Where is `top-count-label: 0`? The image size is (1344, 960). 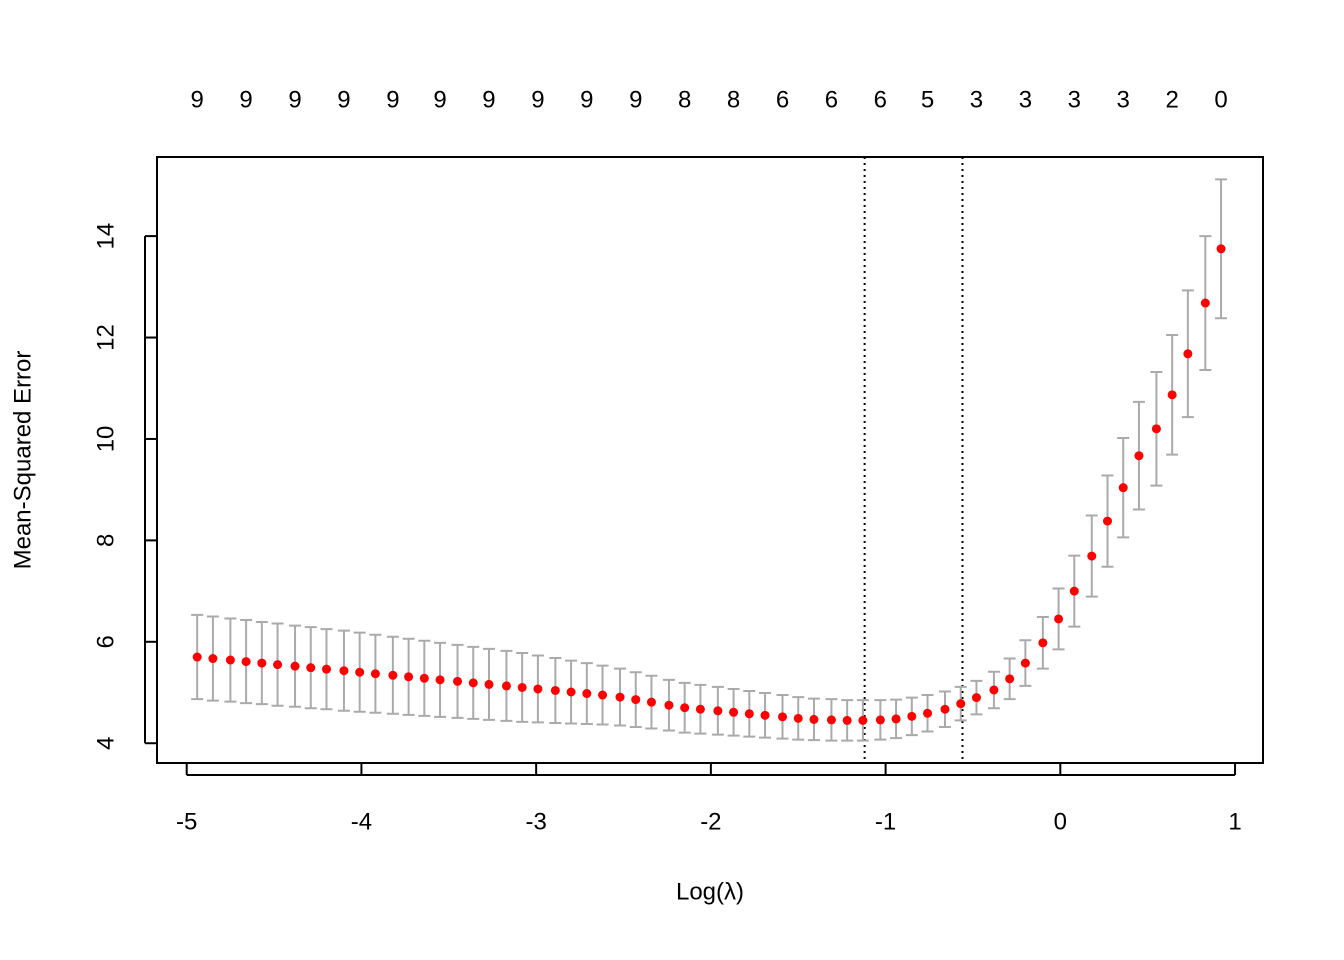
top-count-label: 0 is located at coordinates (1220, 99).